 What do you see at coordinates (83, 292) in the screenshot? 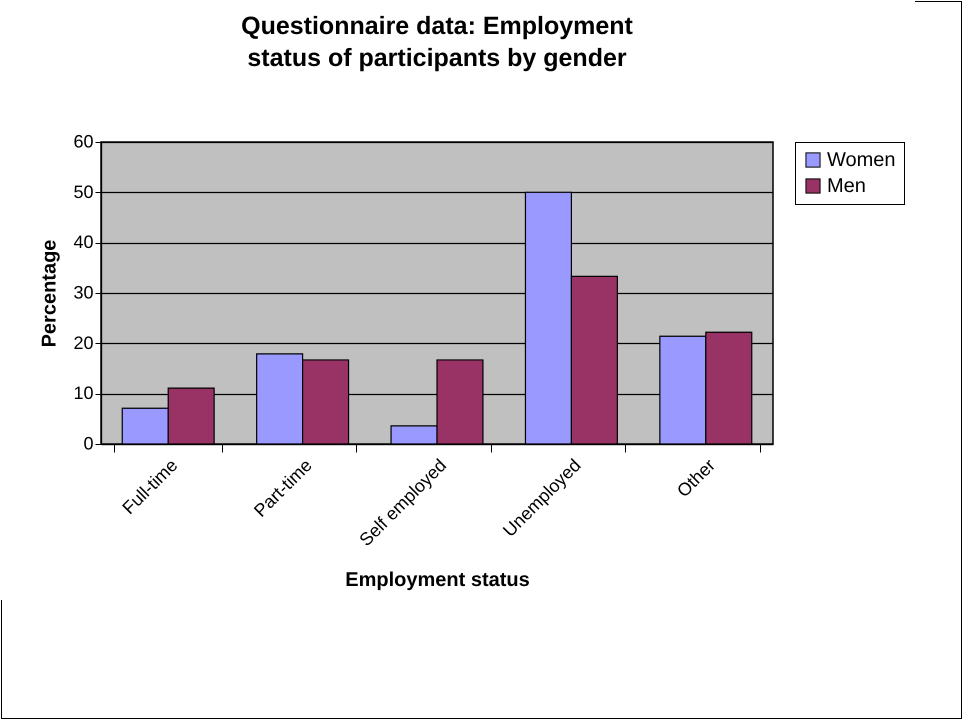
I see `y-tick-label: 30` at bounding box center [83, 292].